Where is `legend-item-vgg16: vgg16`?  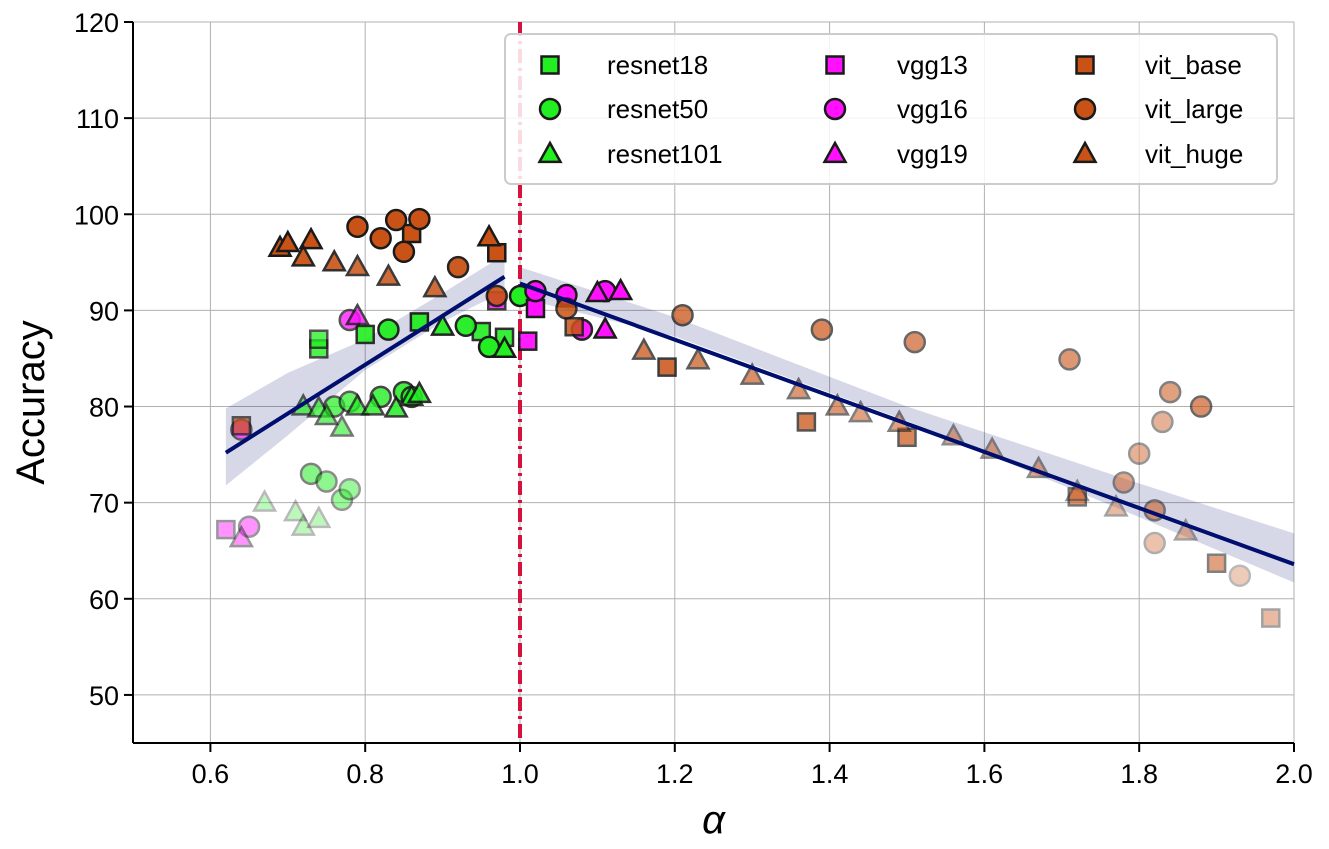 legend-item-vgg16: vgg16 is located at coordinates (895, 109).